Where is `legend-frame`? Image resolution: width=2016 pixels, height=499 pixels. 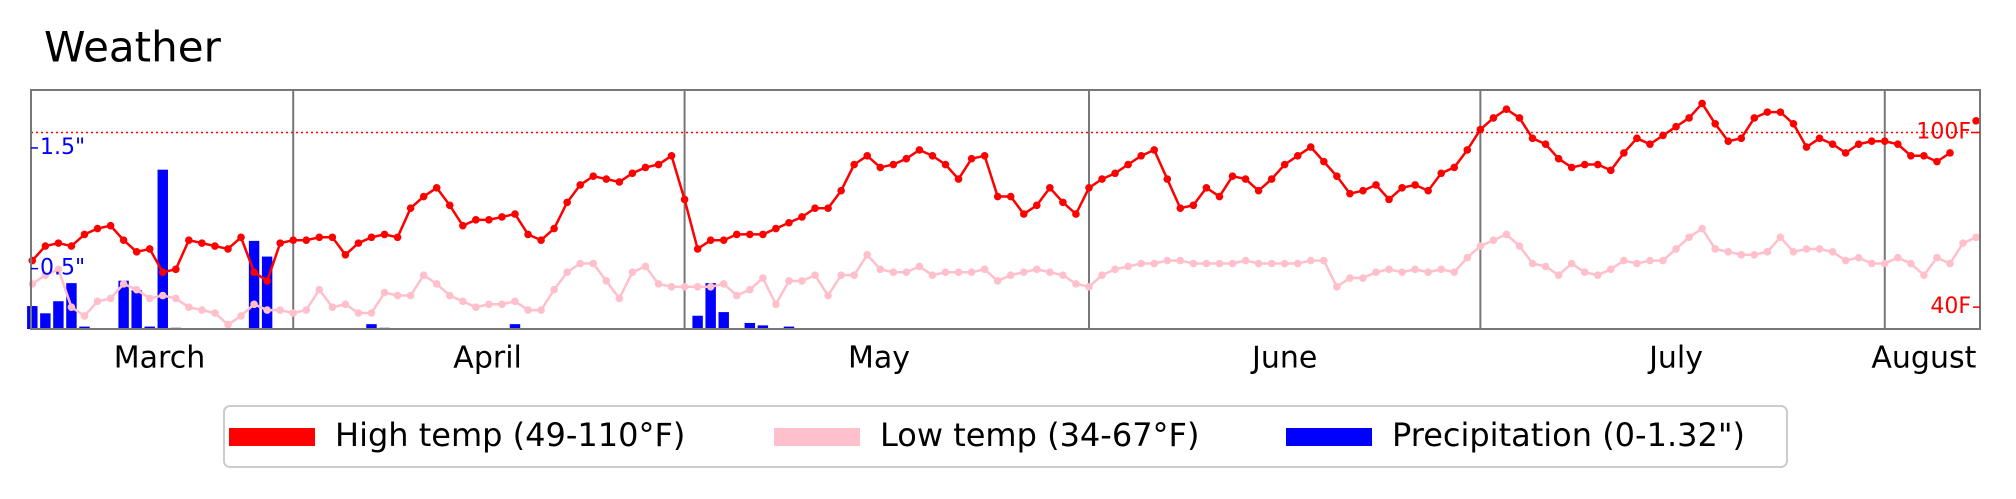 legend-frame is located at coordinates (1005, 436).